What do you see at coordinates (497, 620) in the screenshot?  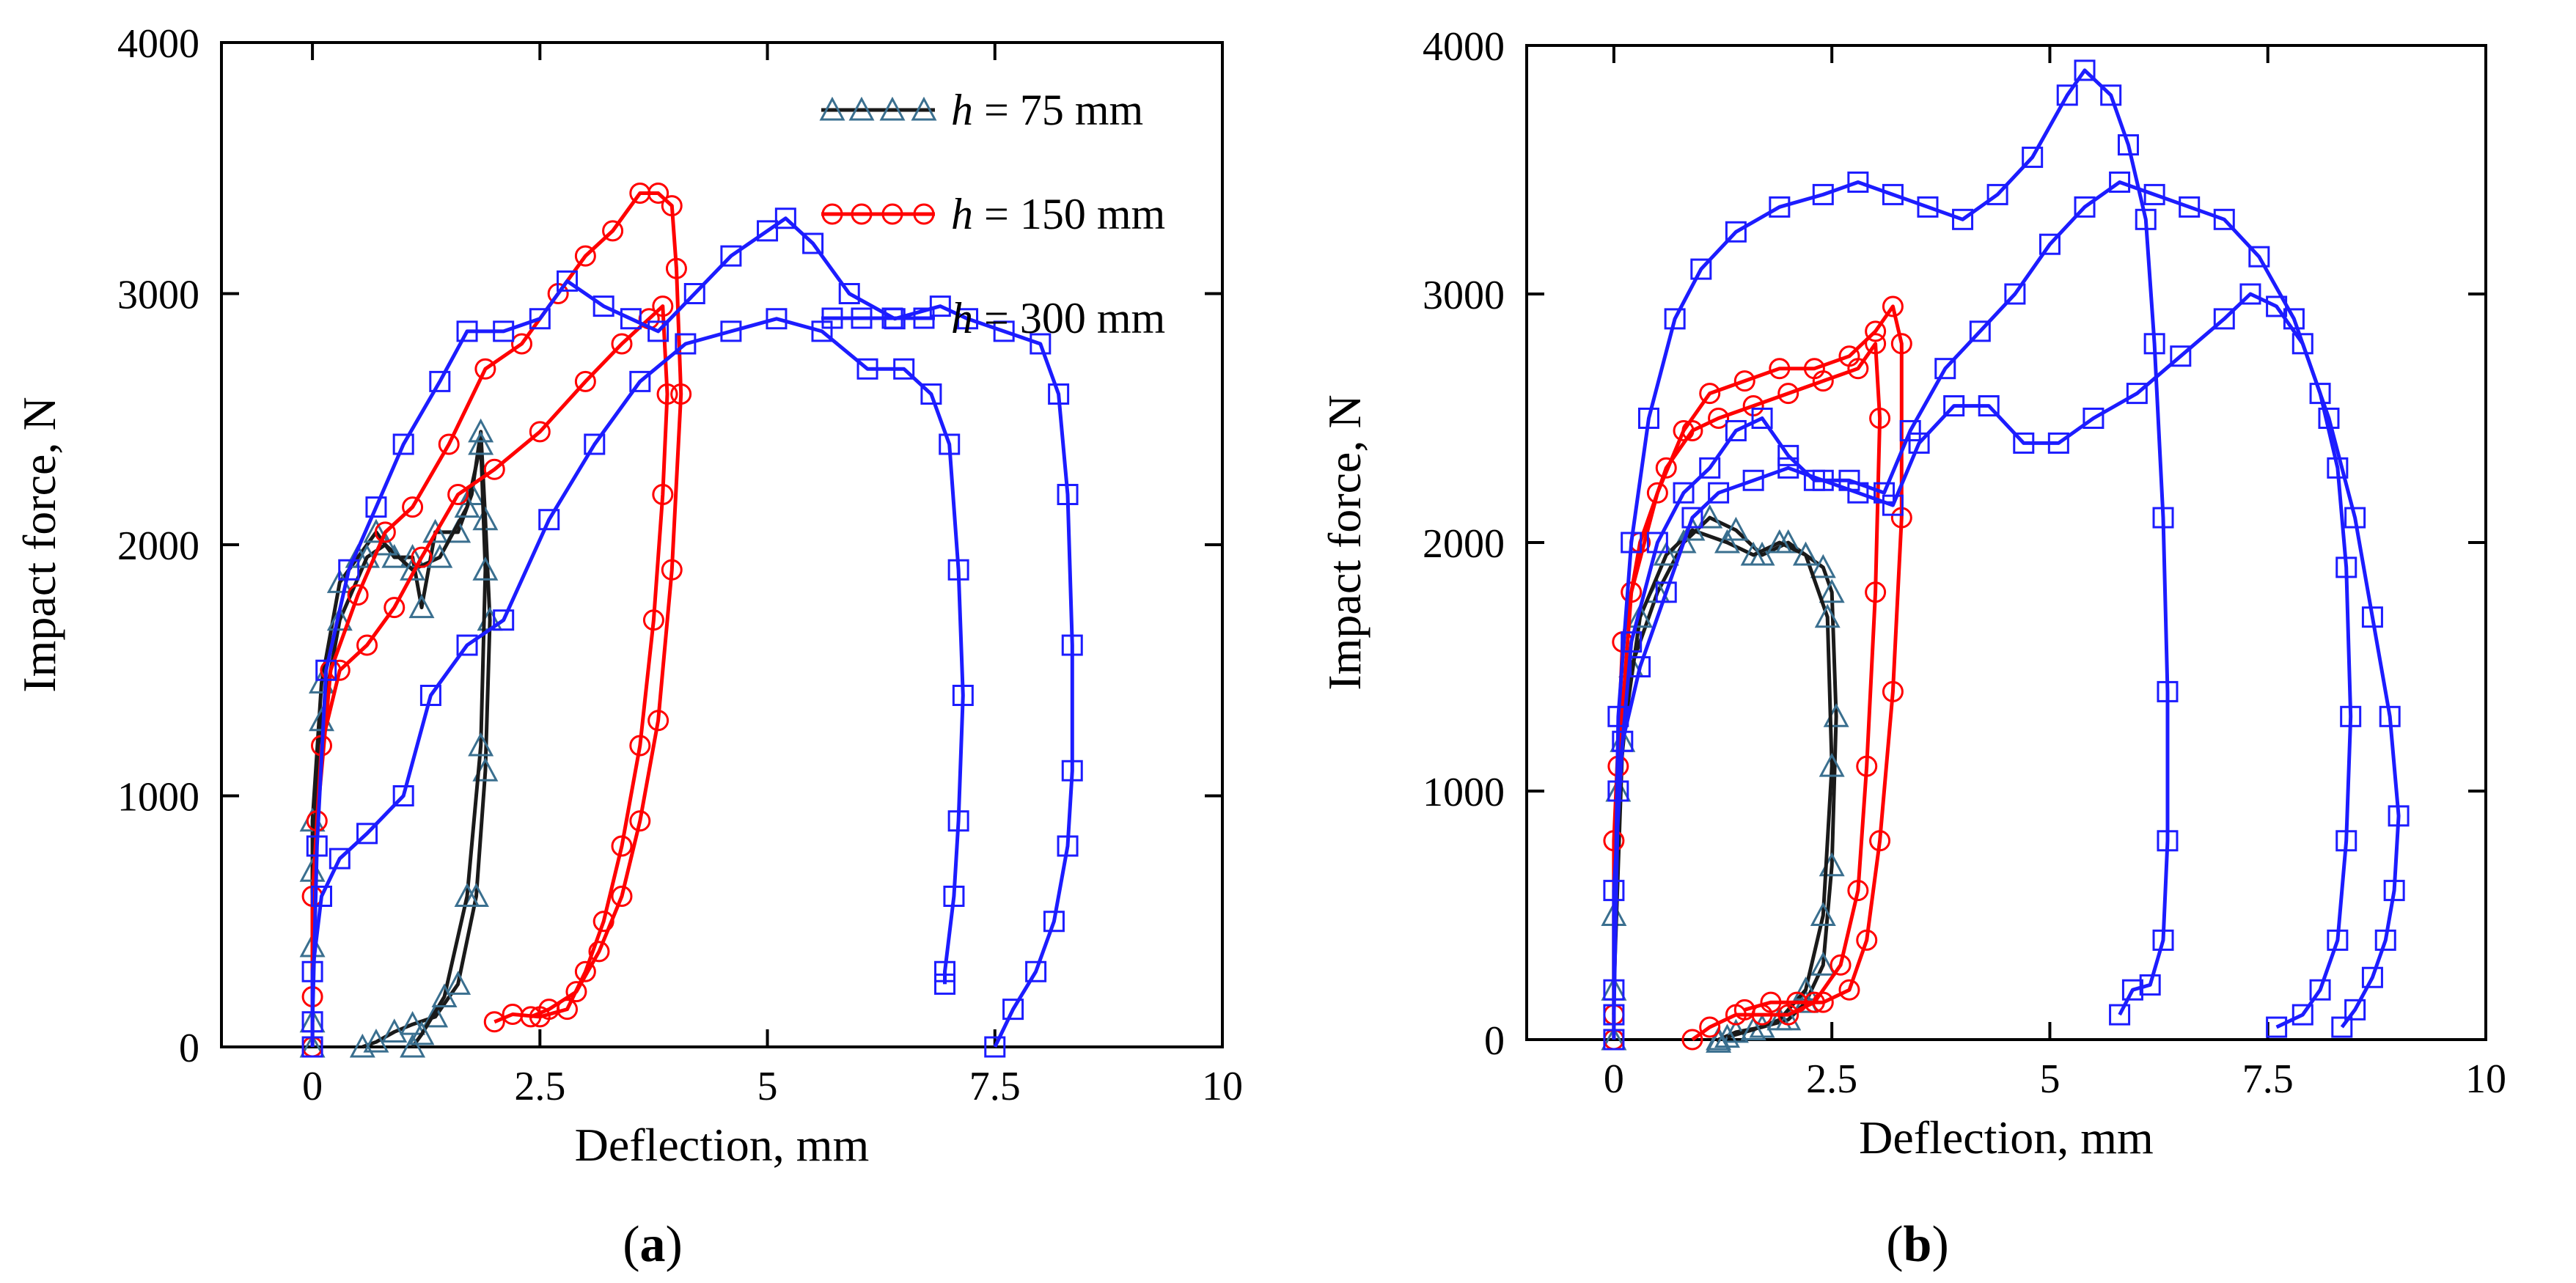 I see `series-h150` at bounding box center [497, 620].